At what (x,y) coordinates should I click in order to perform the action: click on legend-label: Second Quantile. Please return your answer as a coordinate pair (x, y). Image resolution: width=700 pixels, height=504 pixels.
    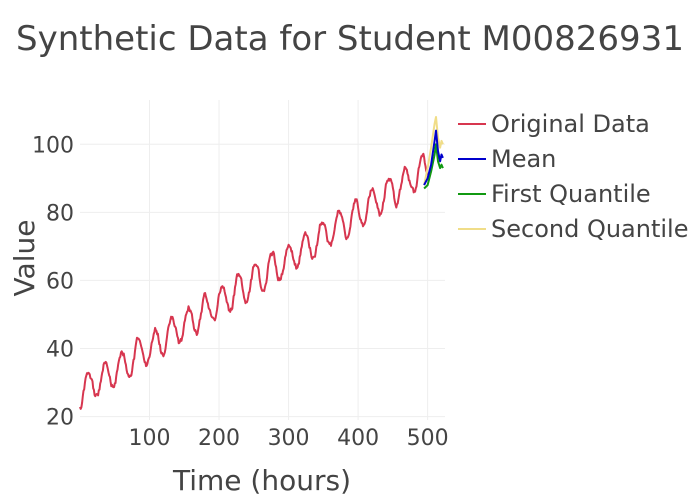
    Looking at the image, I should click on (589, 229).